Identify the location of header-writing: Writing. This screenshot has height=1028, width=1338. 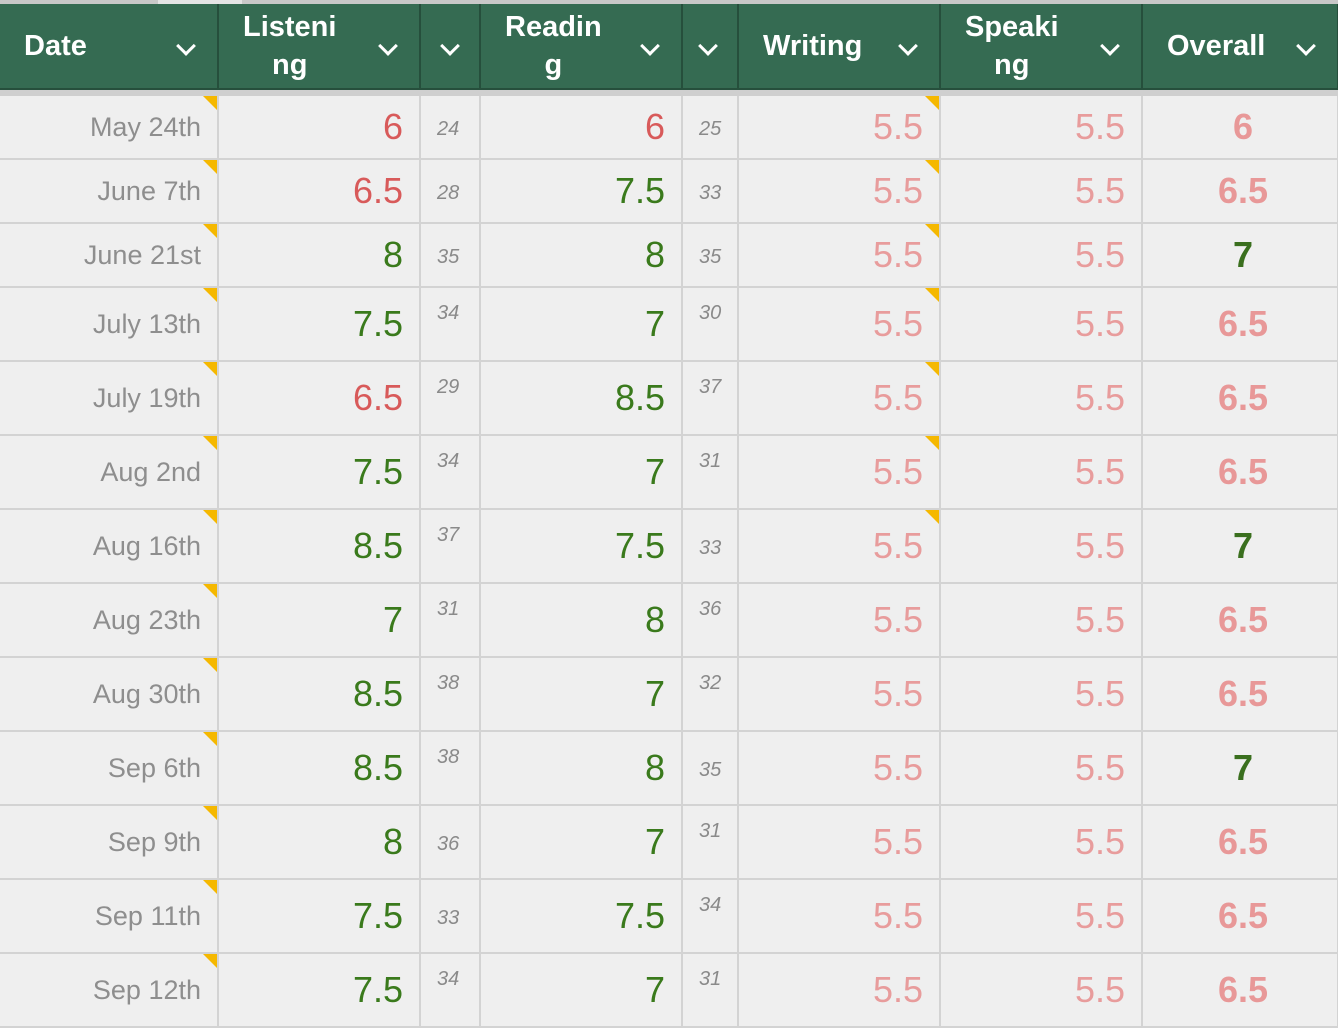
(839, 47).